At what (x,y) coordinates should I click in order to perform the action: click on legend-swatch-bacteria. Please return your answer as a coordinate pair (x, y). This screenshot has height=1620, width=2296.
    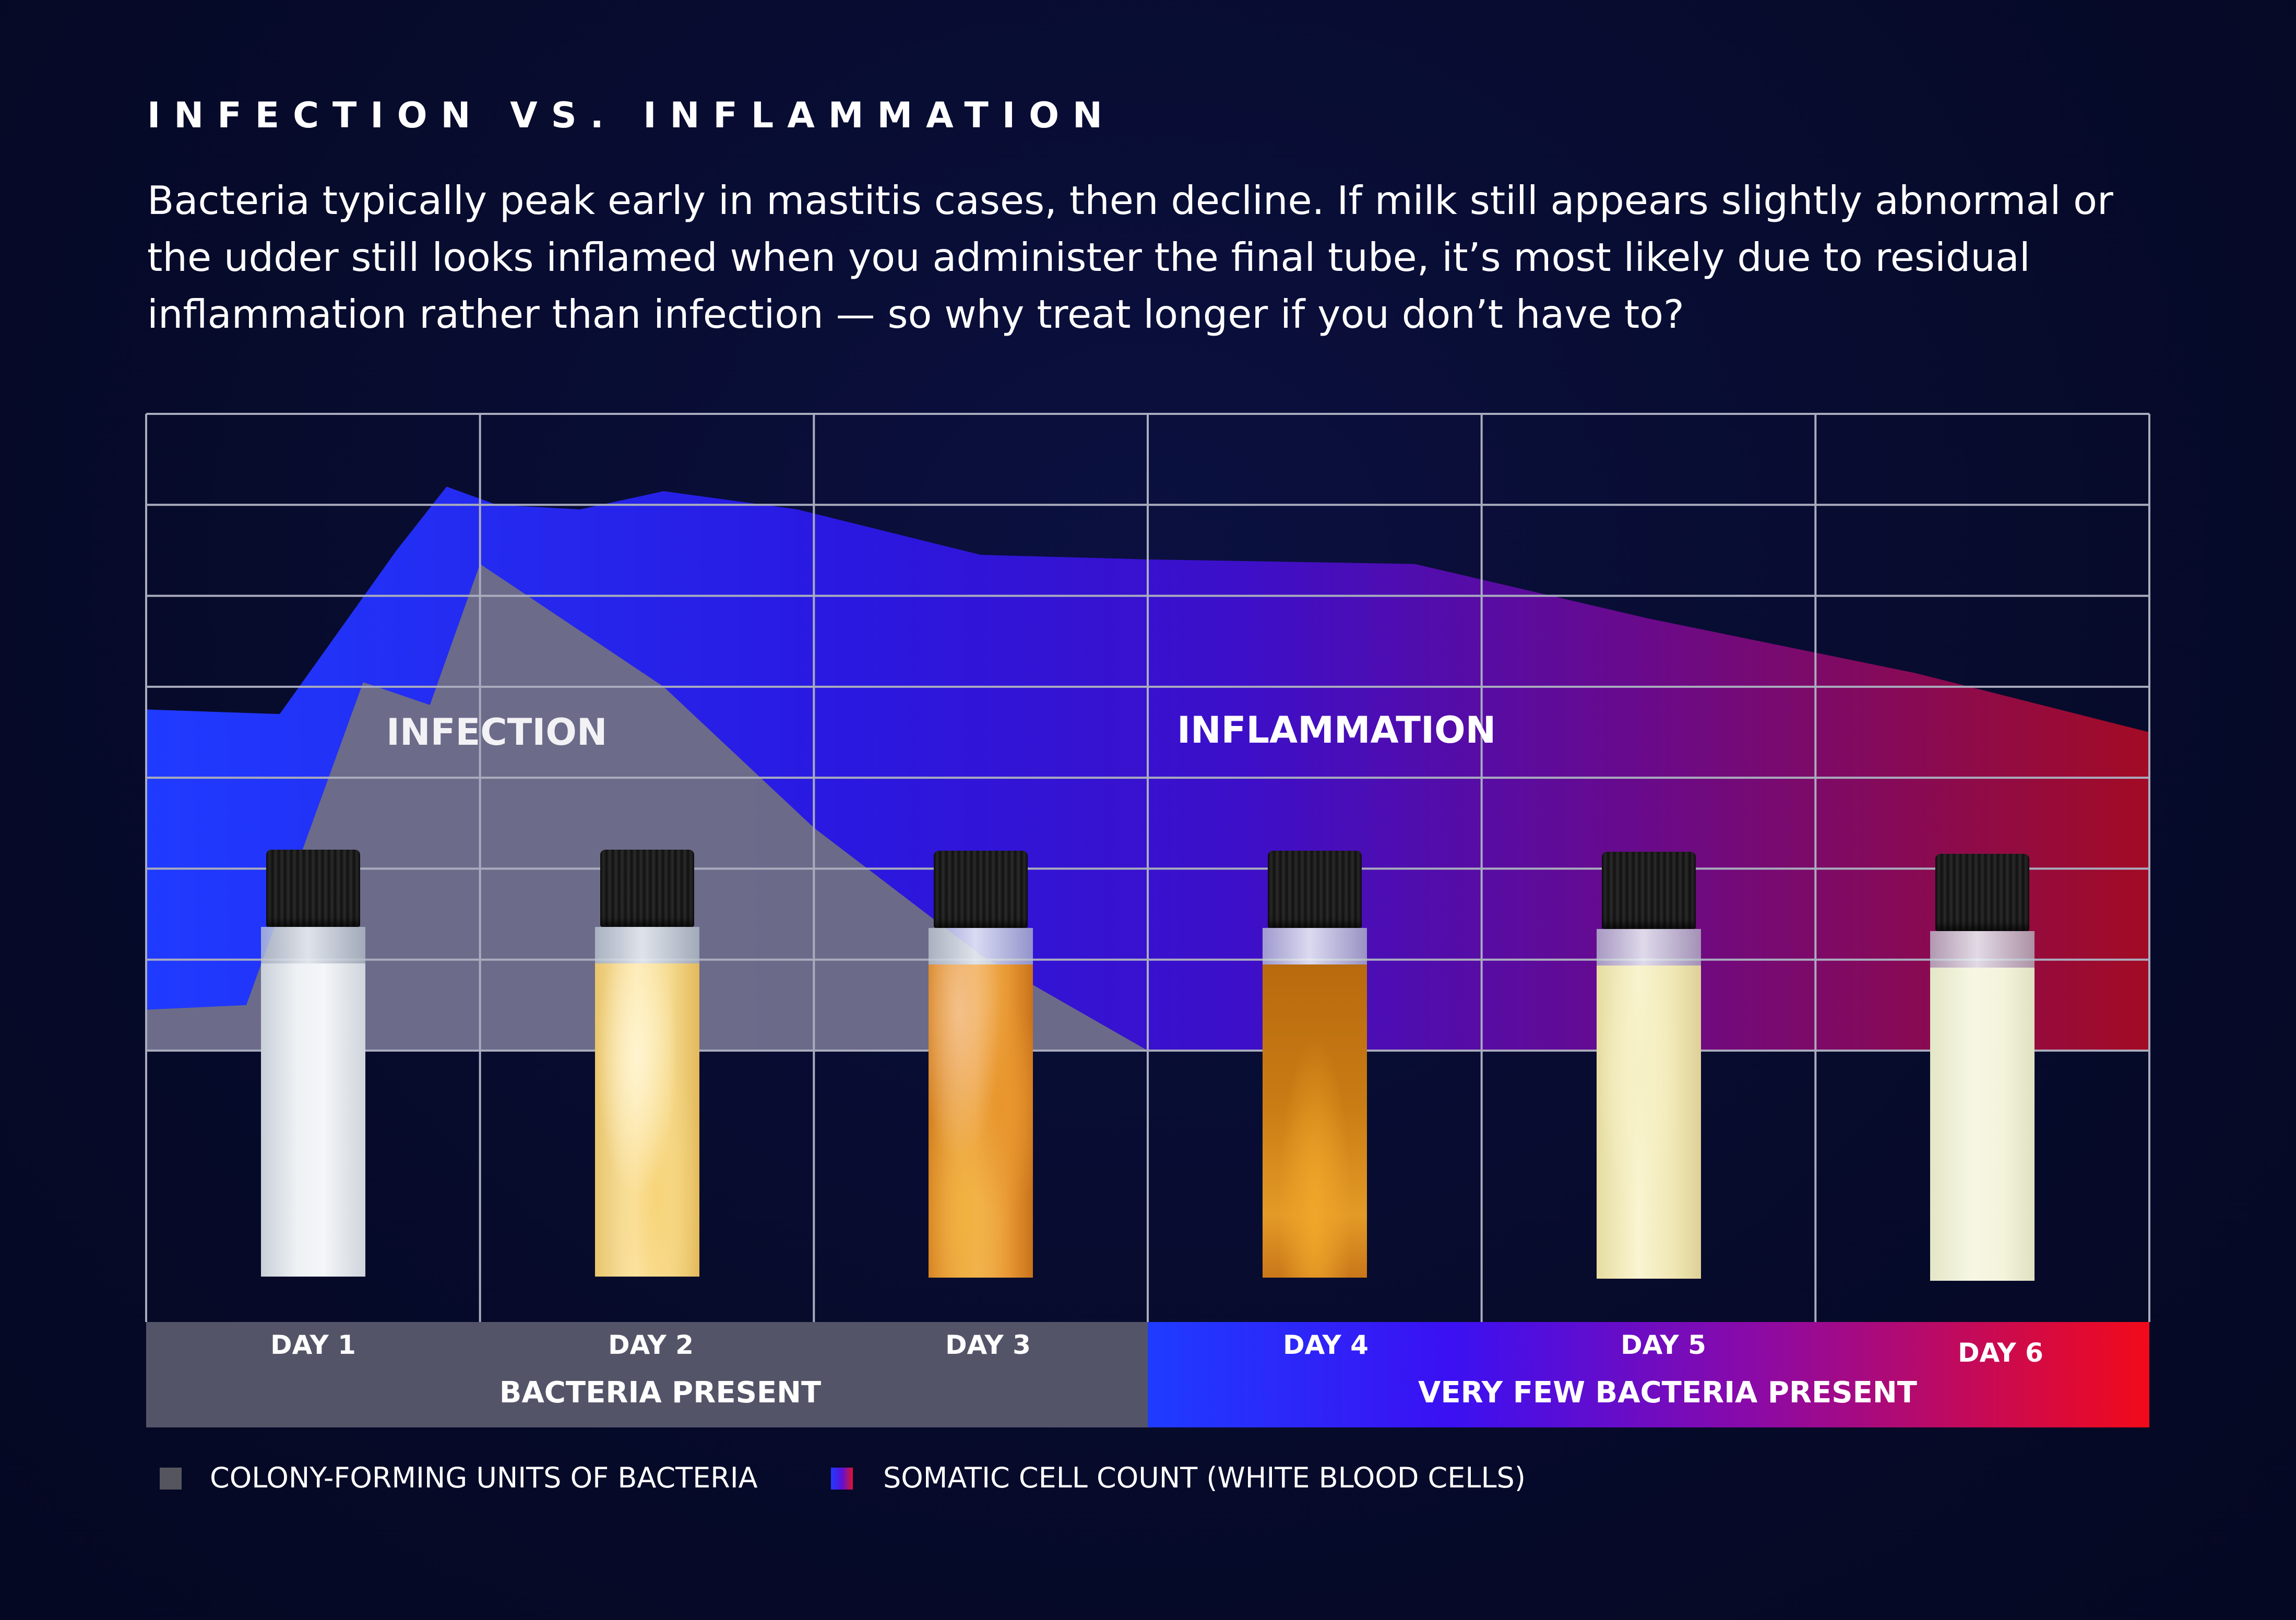
    Looking at the image, I should click on (171, 1479).